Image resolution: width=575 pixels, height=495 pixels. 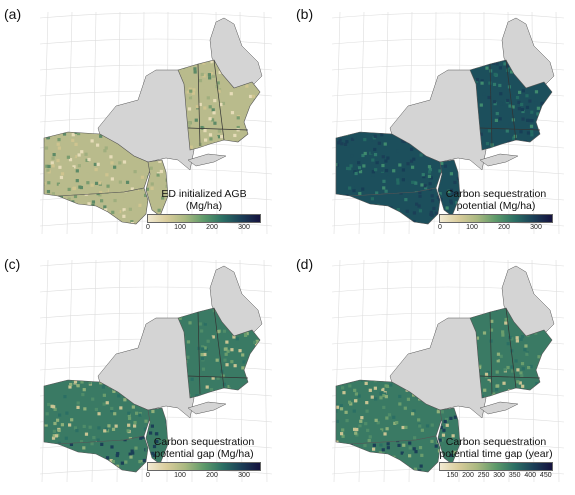 I want to click on colorbar-ticks-a: 0 100 200 300, so click(x=204, y=228).